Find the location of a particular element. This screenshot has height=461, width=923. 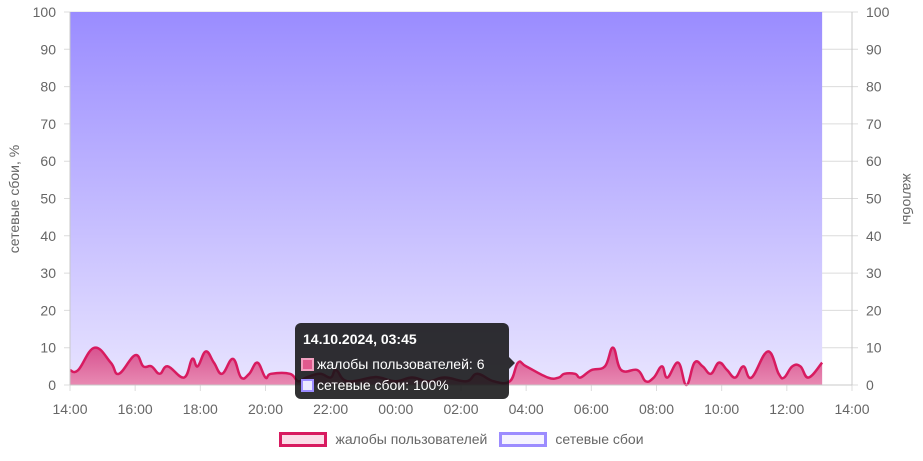

complaints-area is located at coordinates (446, 366).